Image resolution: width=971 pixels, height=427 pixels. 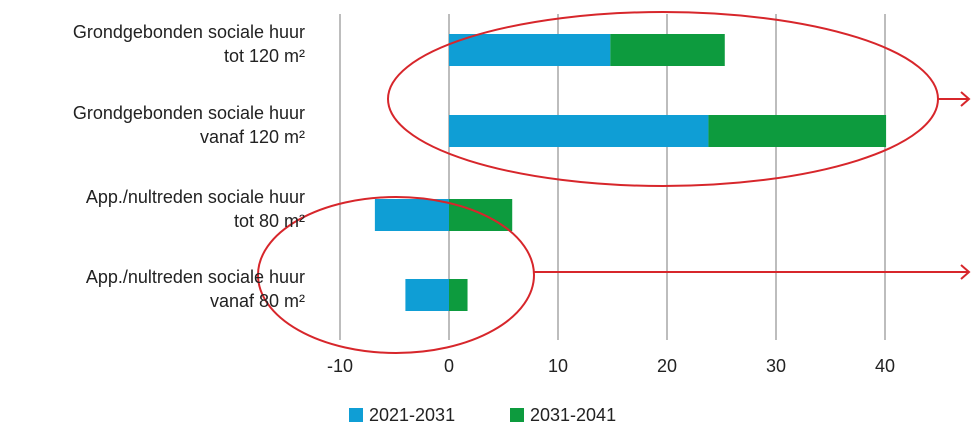 What do you see at coordinates (611, 366) in the screenshot?
I see `x-tick-labels: -10 0 10 20 30 40` at bounding box center [611, 366].